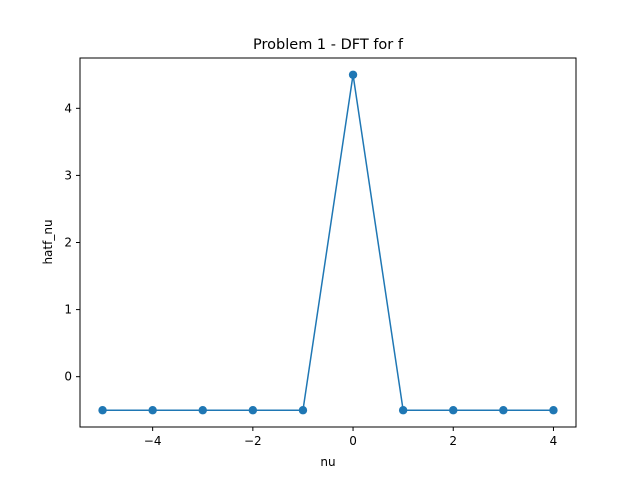 Image resolution: width=640 pixels, height=480 pixels. Describe the element at coordinates (48, 241) in the screenshot. I see `y-axis-label: hatf_nu` at that location.